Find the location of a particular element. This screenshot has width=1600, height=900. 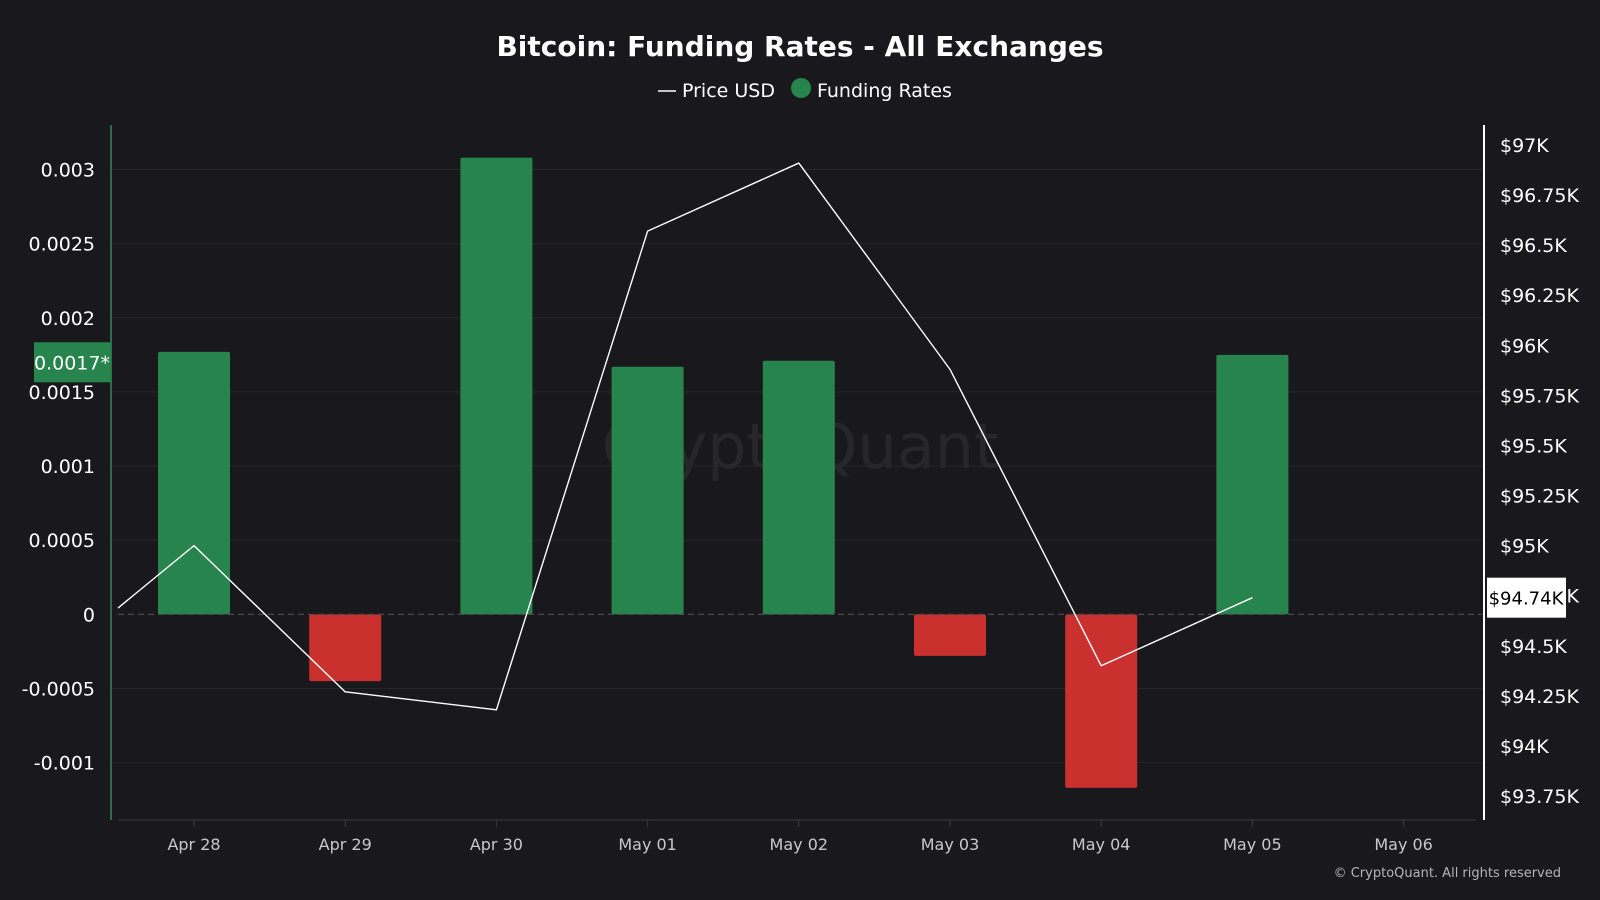

current-price-marker is located at coordinates (1526, 597).